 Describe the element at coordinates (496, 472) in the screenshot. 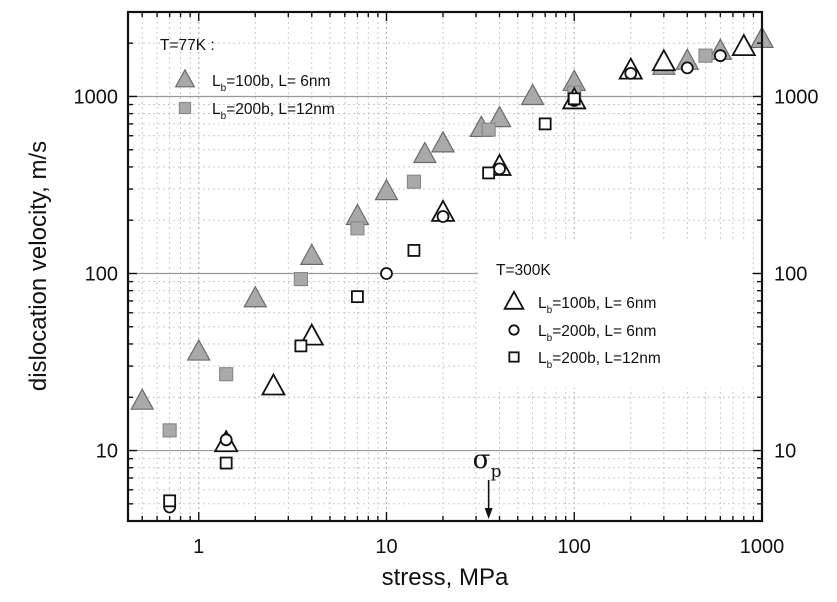

I see `annotation-subscript: p` at that location.